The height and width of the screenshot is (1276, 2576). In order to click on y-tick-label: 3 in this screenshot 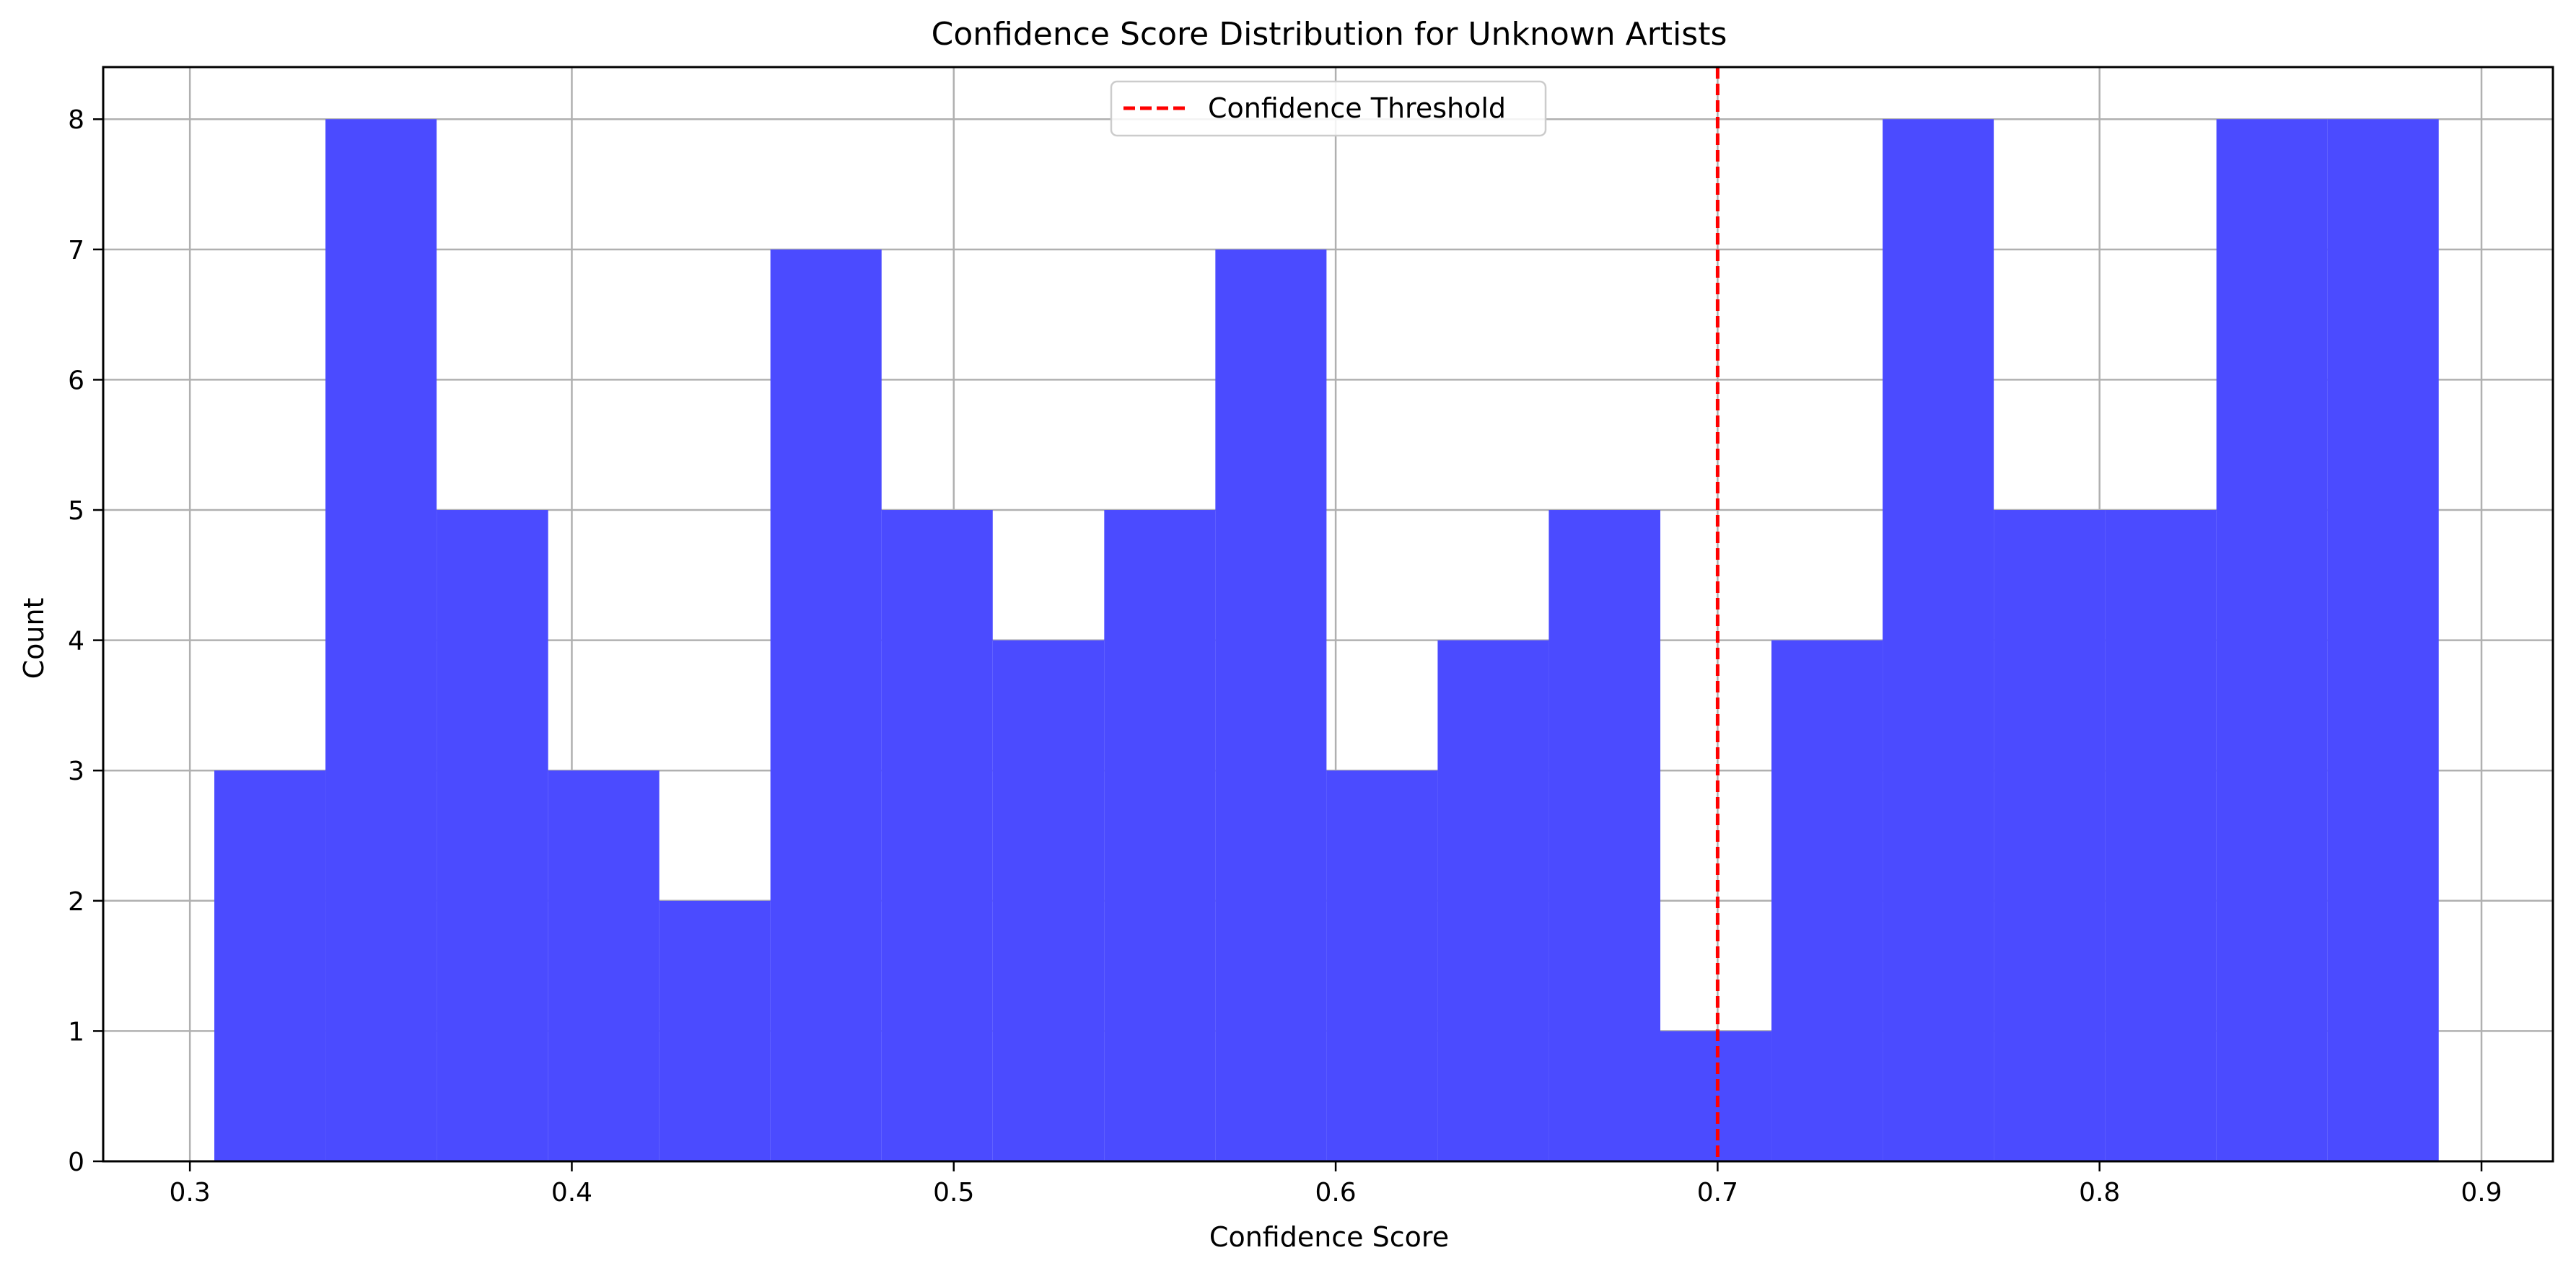, I will do `click(76, 771)`.